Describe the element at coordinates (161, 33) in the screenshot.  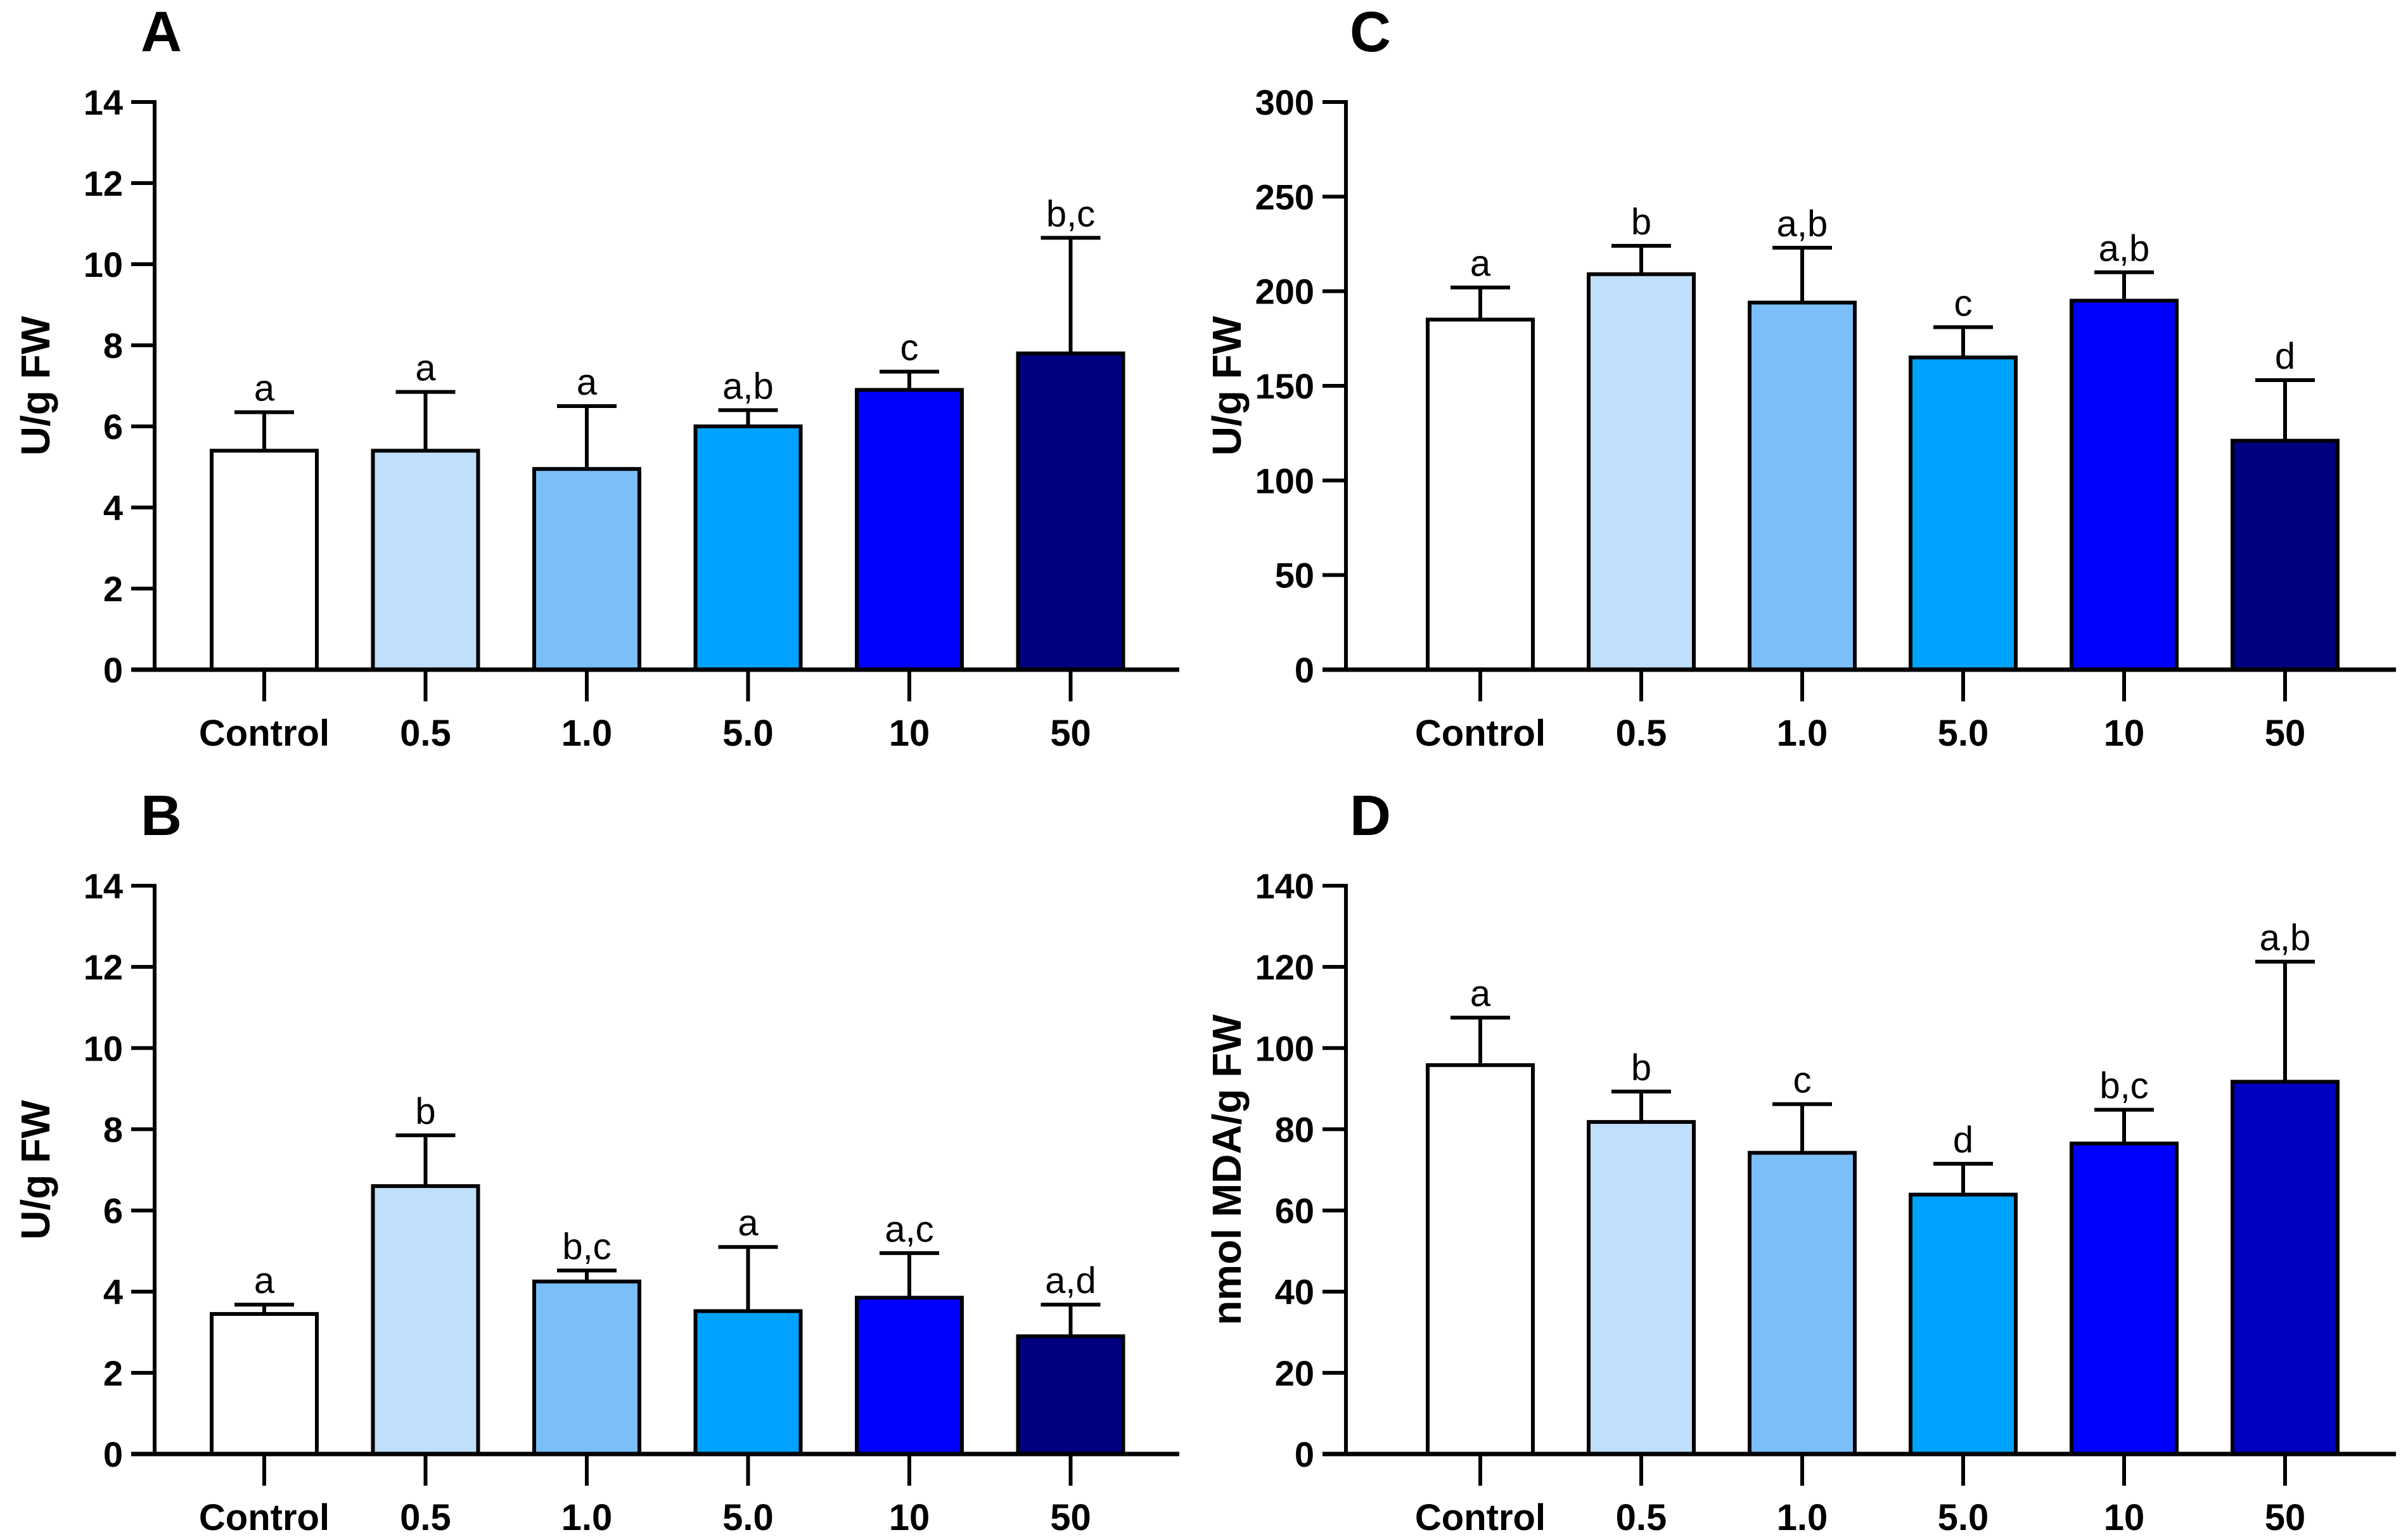
I see `panel-letter: A` at that location.